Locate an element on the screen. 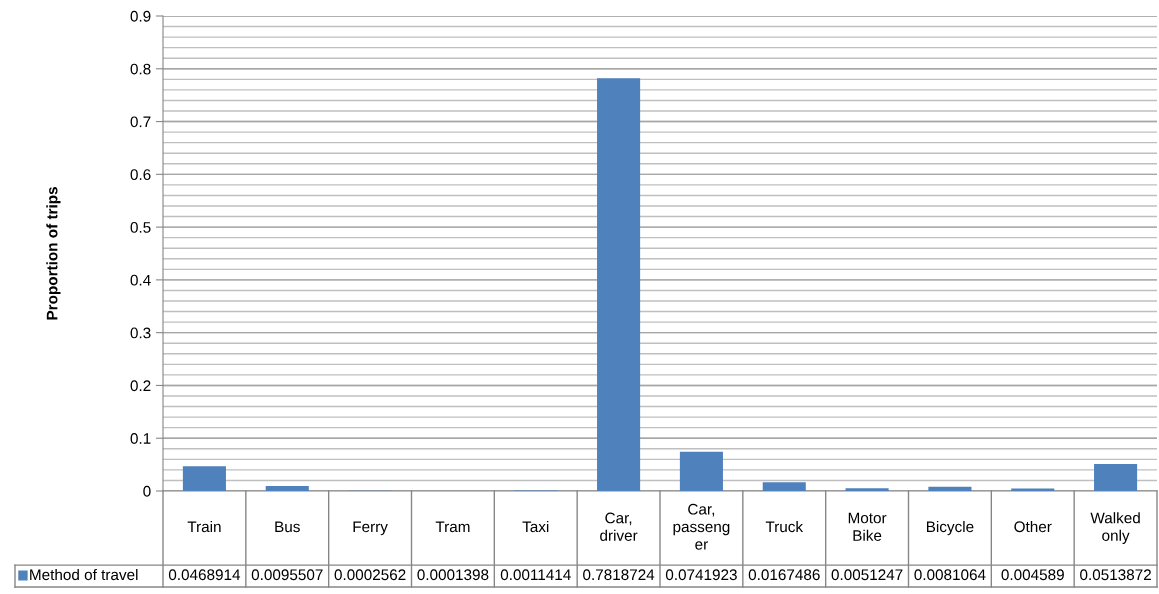  x-tick-label: Bicycle is located at coordinates (950, 528).